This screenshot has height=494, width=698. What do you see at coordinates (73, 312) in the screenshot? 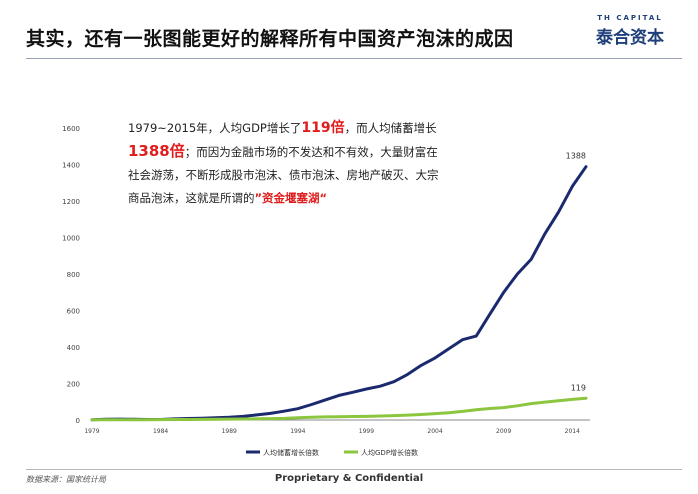
I see `y-tick-label: 600` at bounding box center [73, 312].